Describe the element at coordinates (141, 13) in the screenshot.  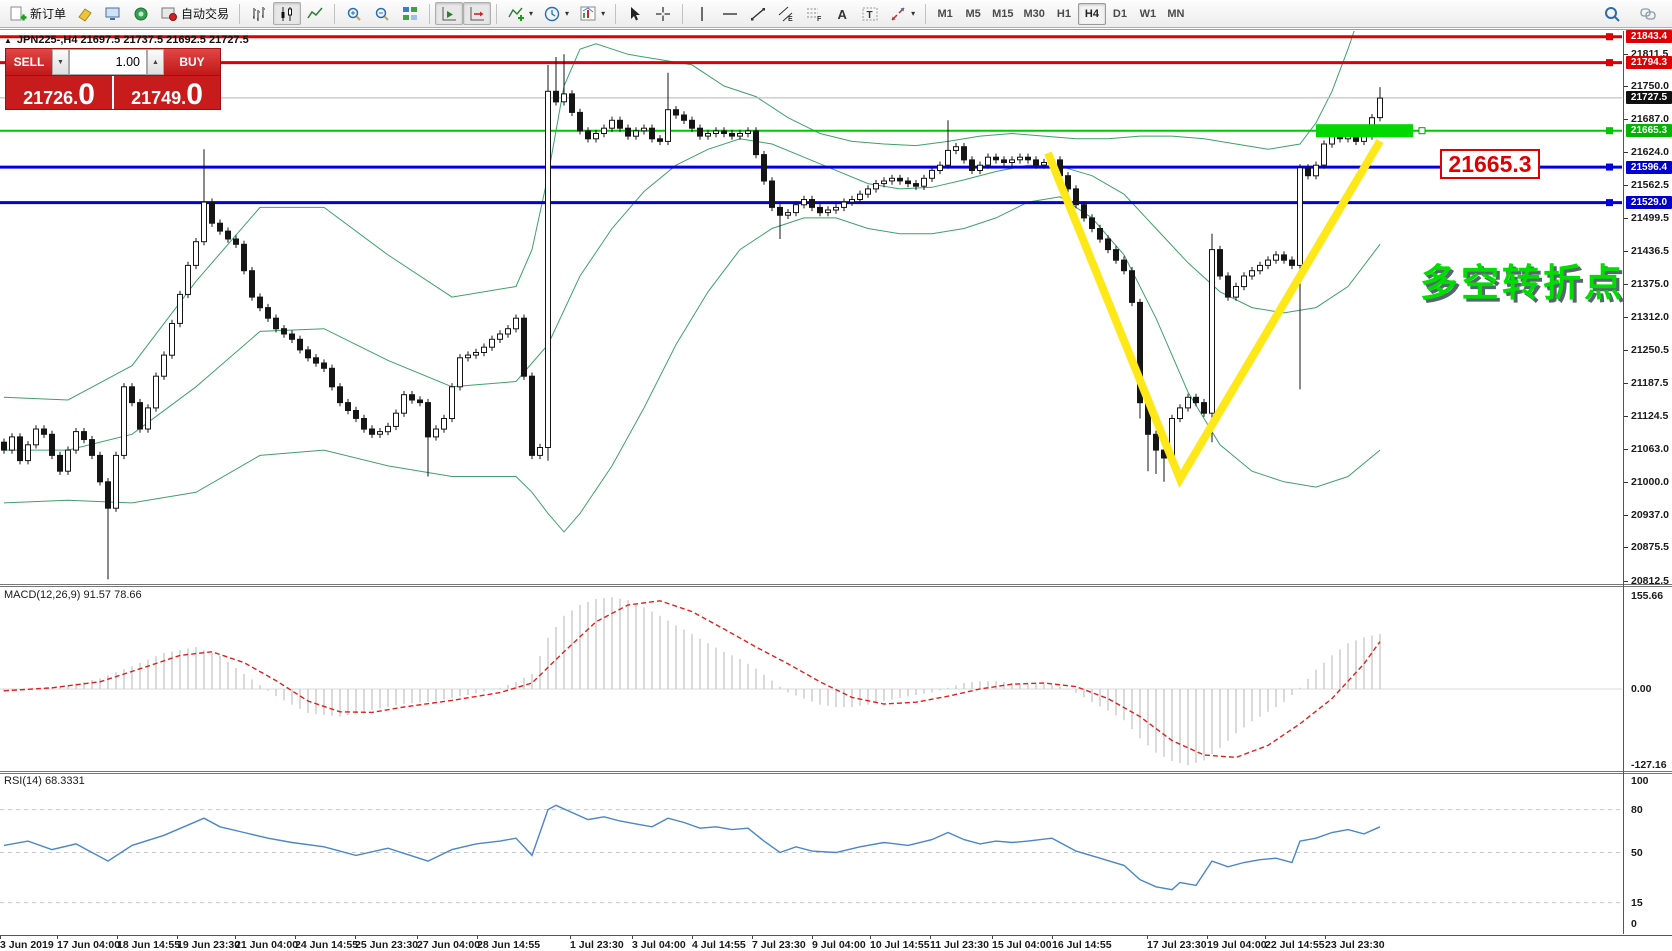
I see `navigator-button` at that location.